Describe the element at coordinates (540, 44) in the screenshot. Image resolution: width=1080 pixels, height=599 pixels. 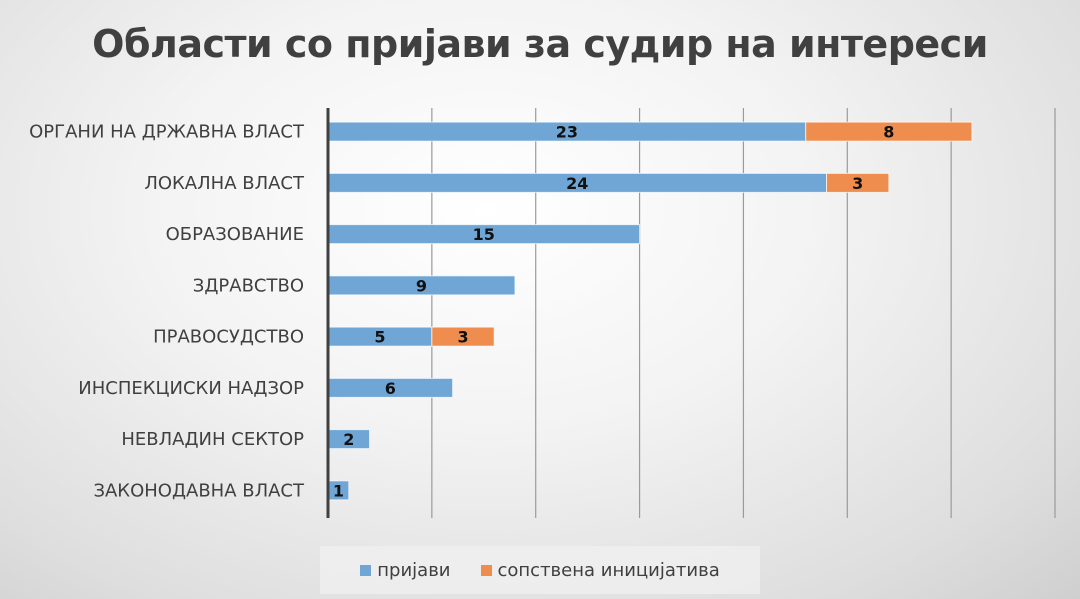
I see `chart-title: Области со пријави за судир на интереси` at that location.